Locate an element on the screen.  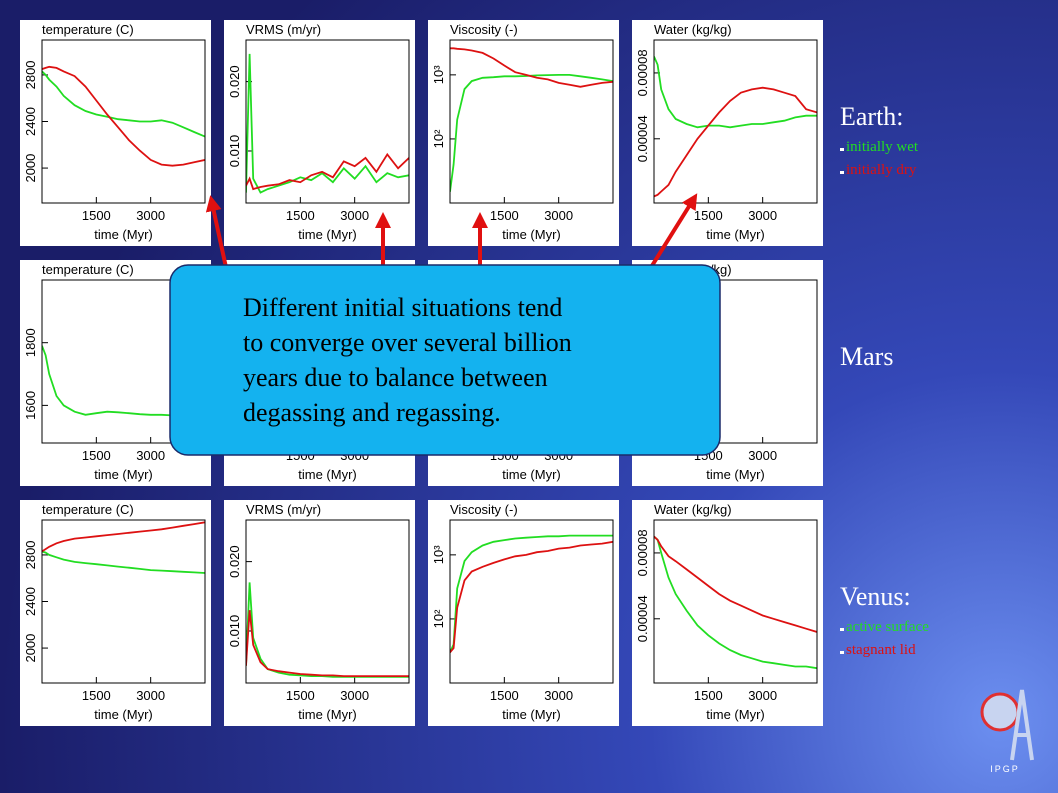
logo-tower is located at coordinates (1022, 725).